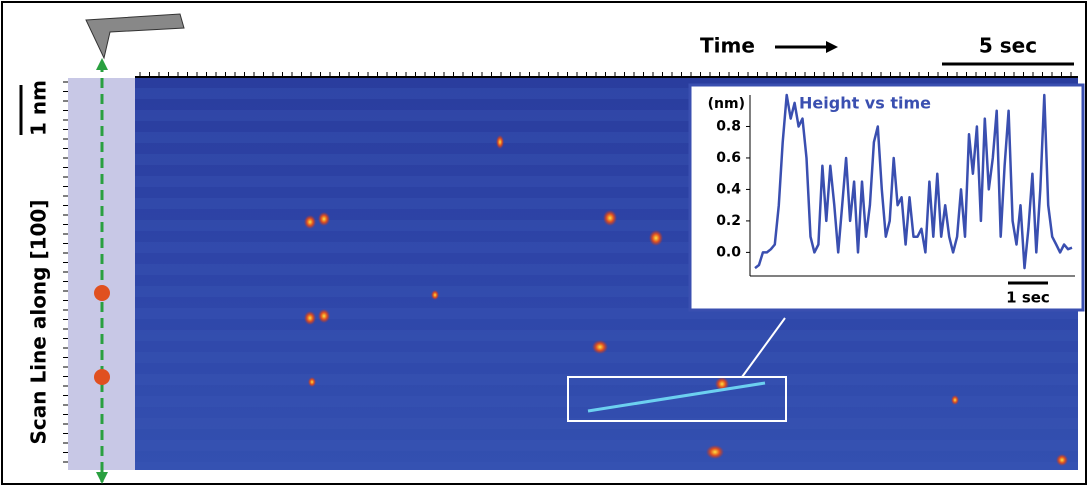 The width and height of the screenshot is (1088, 490). I want to click on y-tick-label: 0.2, so click(728, 221).